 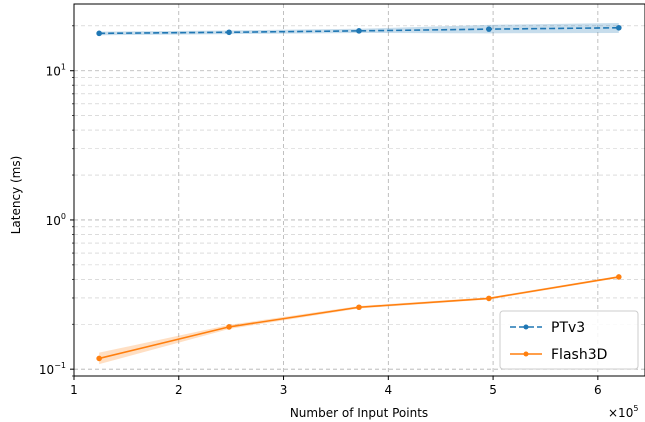 What do you see at coordinates (568, 328) in the screenshot?
I see `legend-label-ptv3: PTv3` at bounding box center [568, 328].